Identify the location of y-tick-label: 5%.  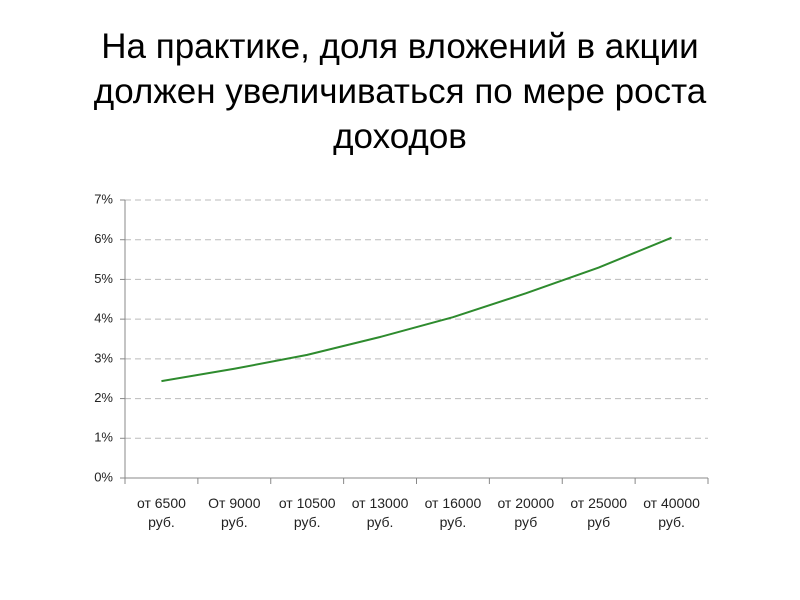
(103, 278).